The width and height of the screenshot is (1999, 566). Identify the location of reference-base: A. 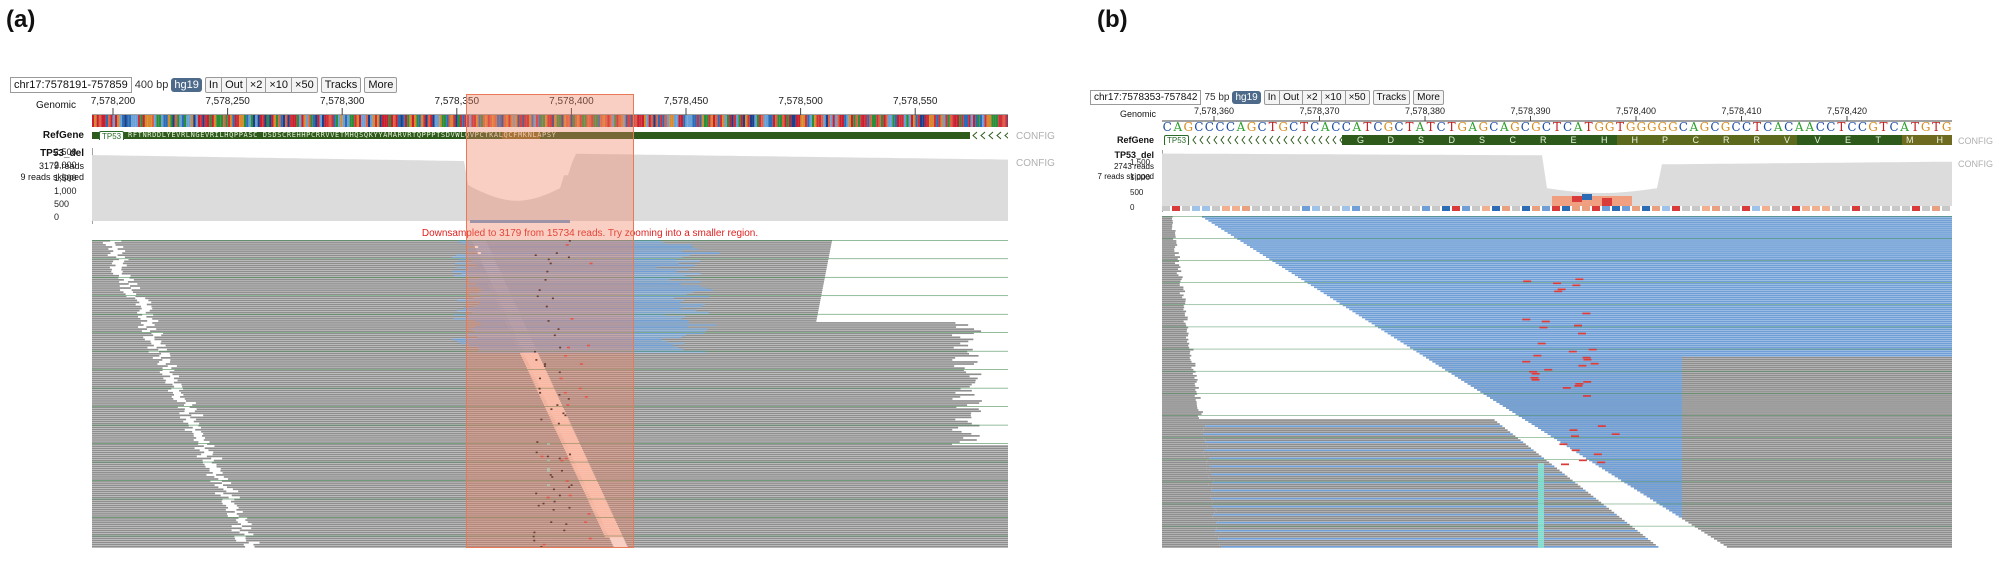
(1357, 127).